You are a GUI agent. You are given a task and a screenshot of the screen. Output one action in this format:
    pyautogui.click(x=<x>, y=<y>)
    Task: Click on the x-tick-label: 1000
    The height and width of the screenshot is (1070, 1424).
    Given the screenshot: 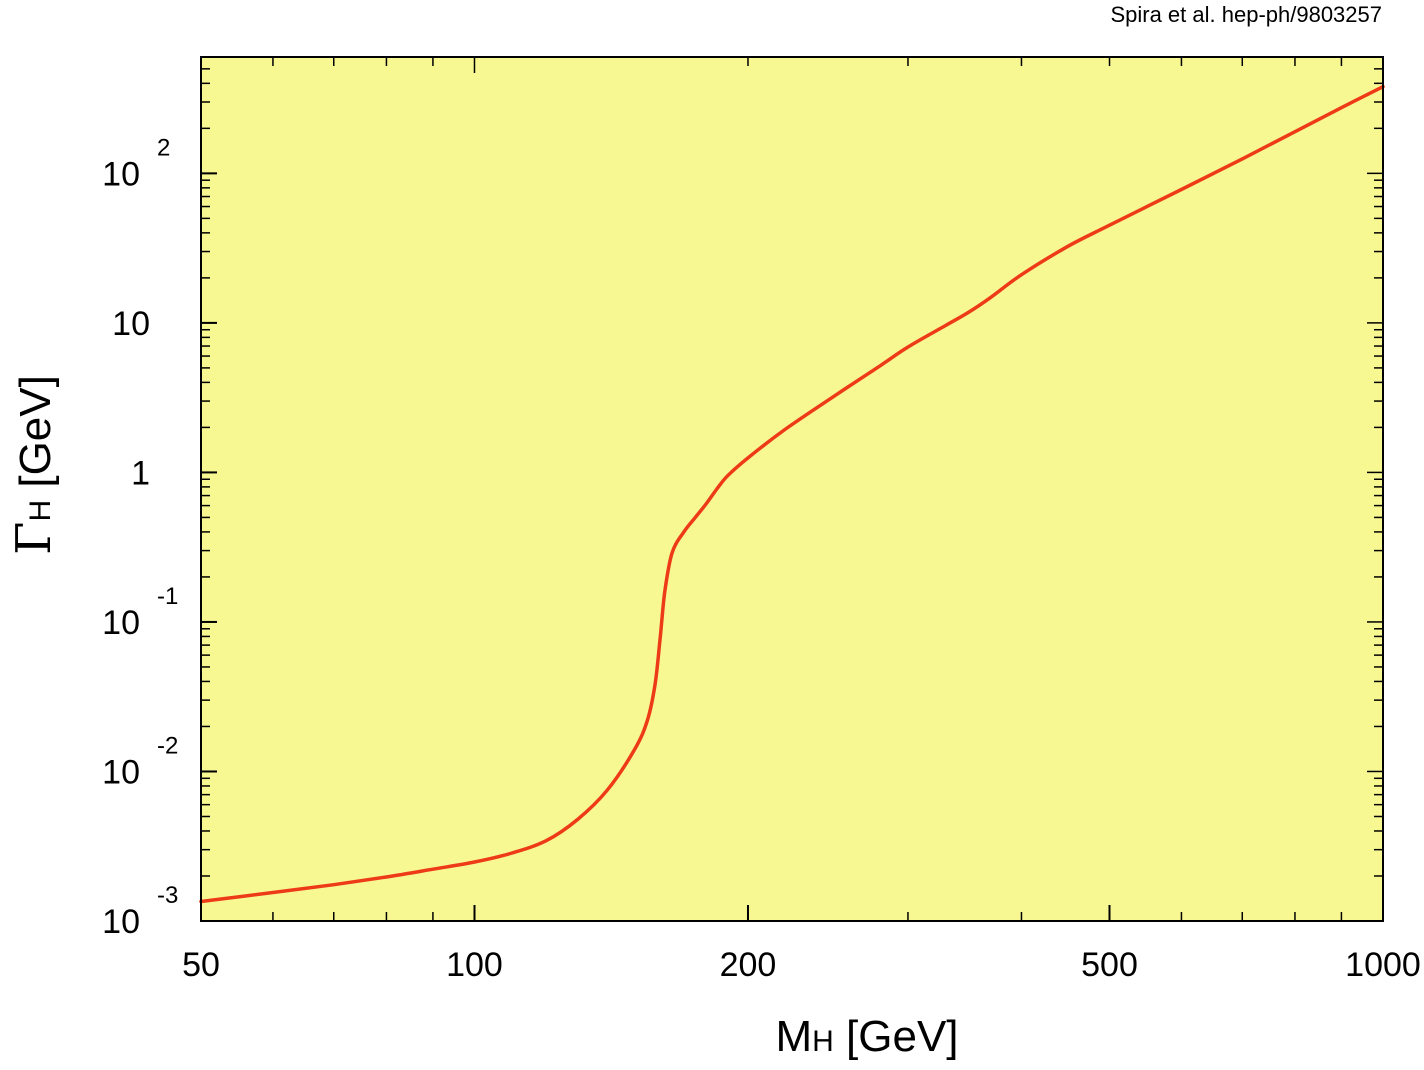 What is the action you would take?
    pyautogui.click(x=1383, y=965)
    